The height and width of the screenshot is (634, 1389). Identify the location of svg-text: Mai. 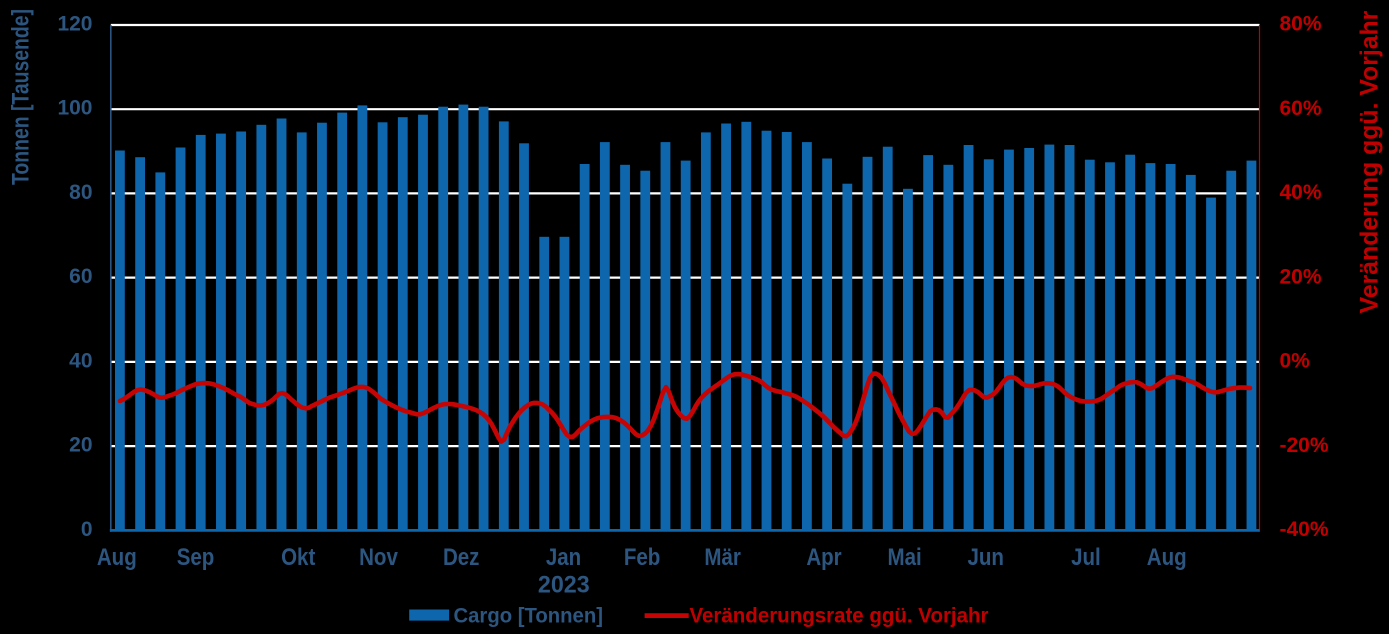
(905, 557).